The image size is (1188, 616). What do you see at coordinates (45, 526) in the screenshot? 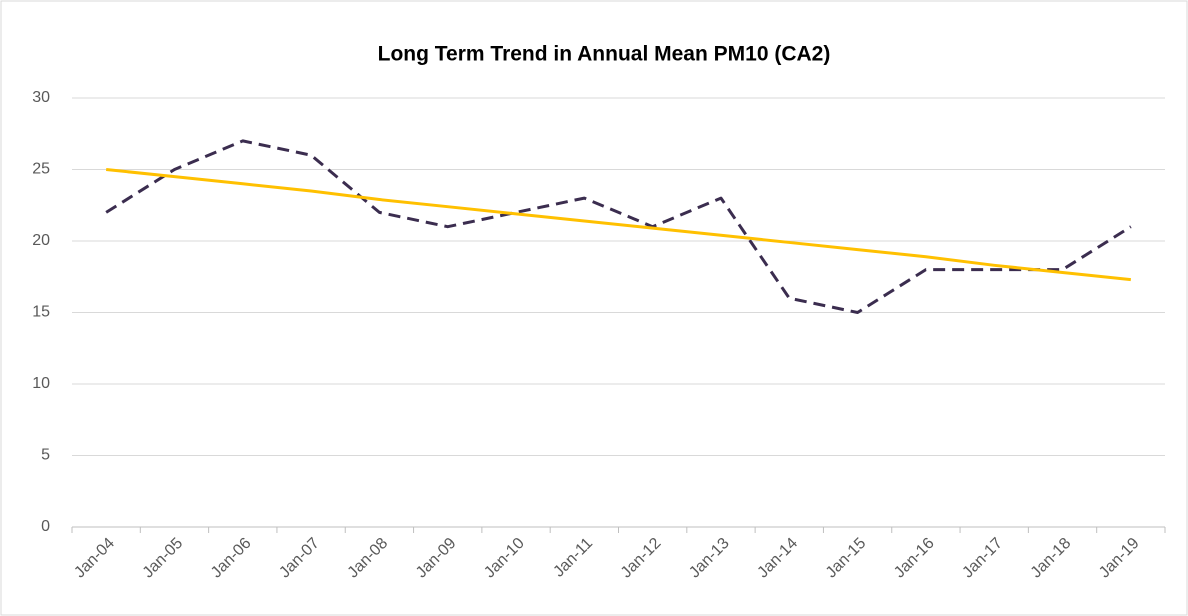
I see `y-tick-label: 0` at bounding box center [45, 526].